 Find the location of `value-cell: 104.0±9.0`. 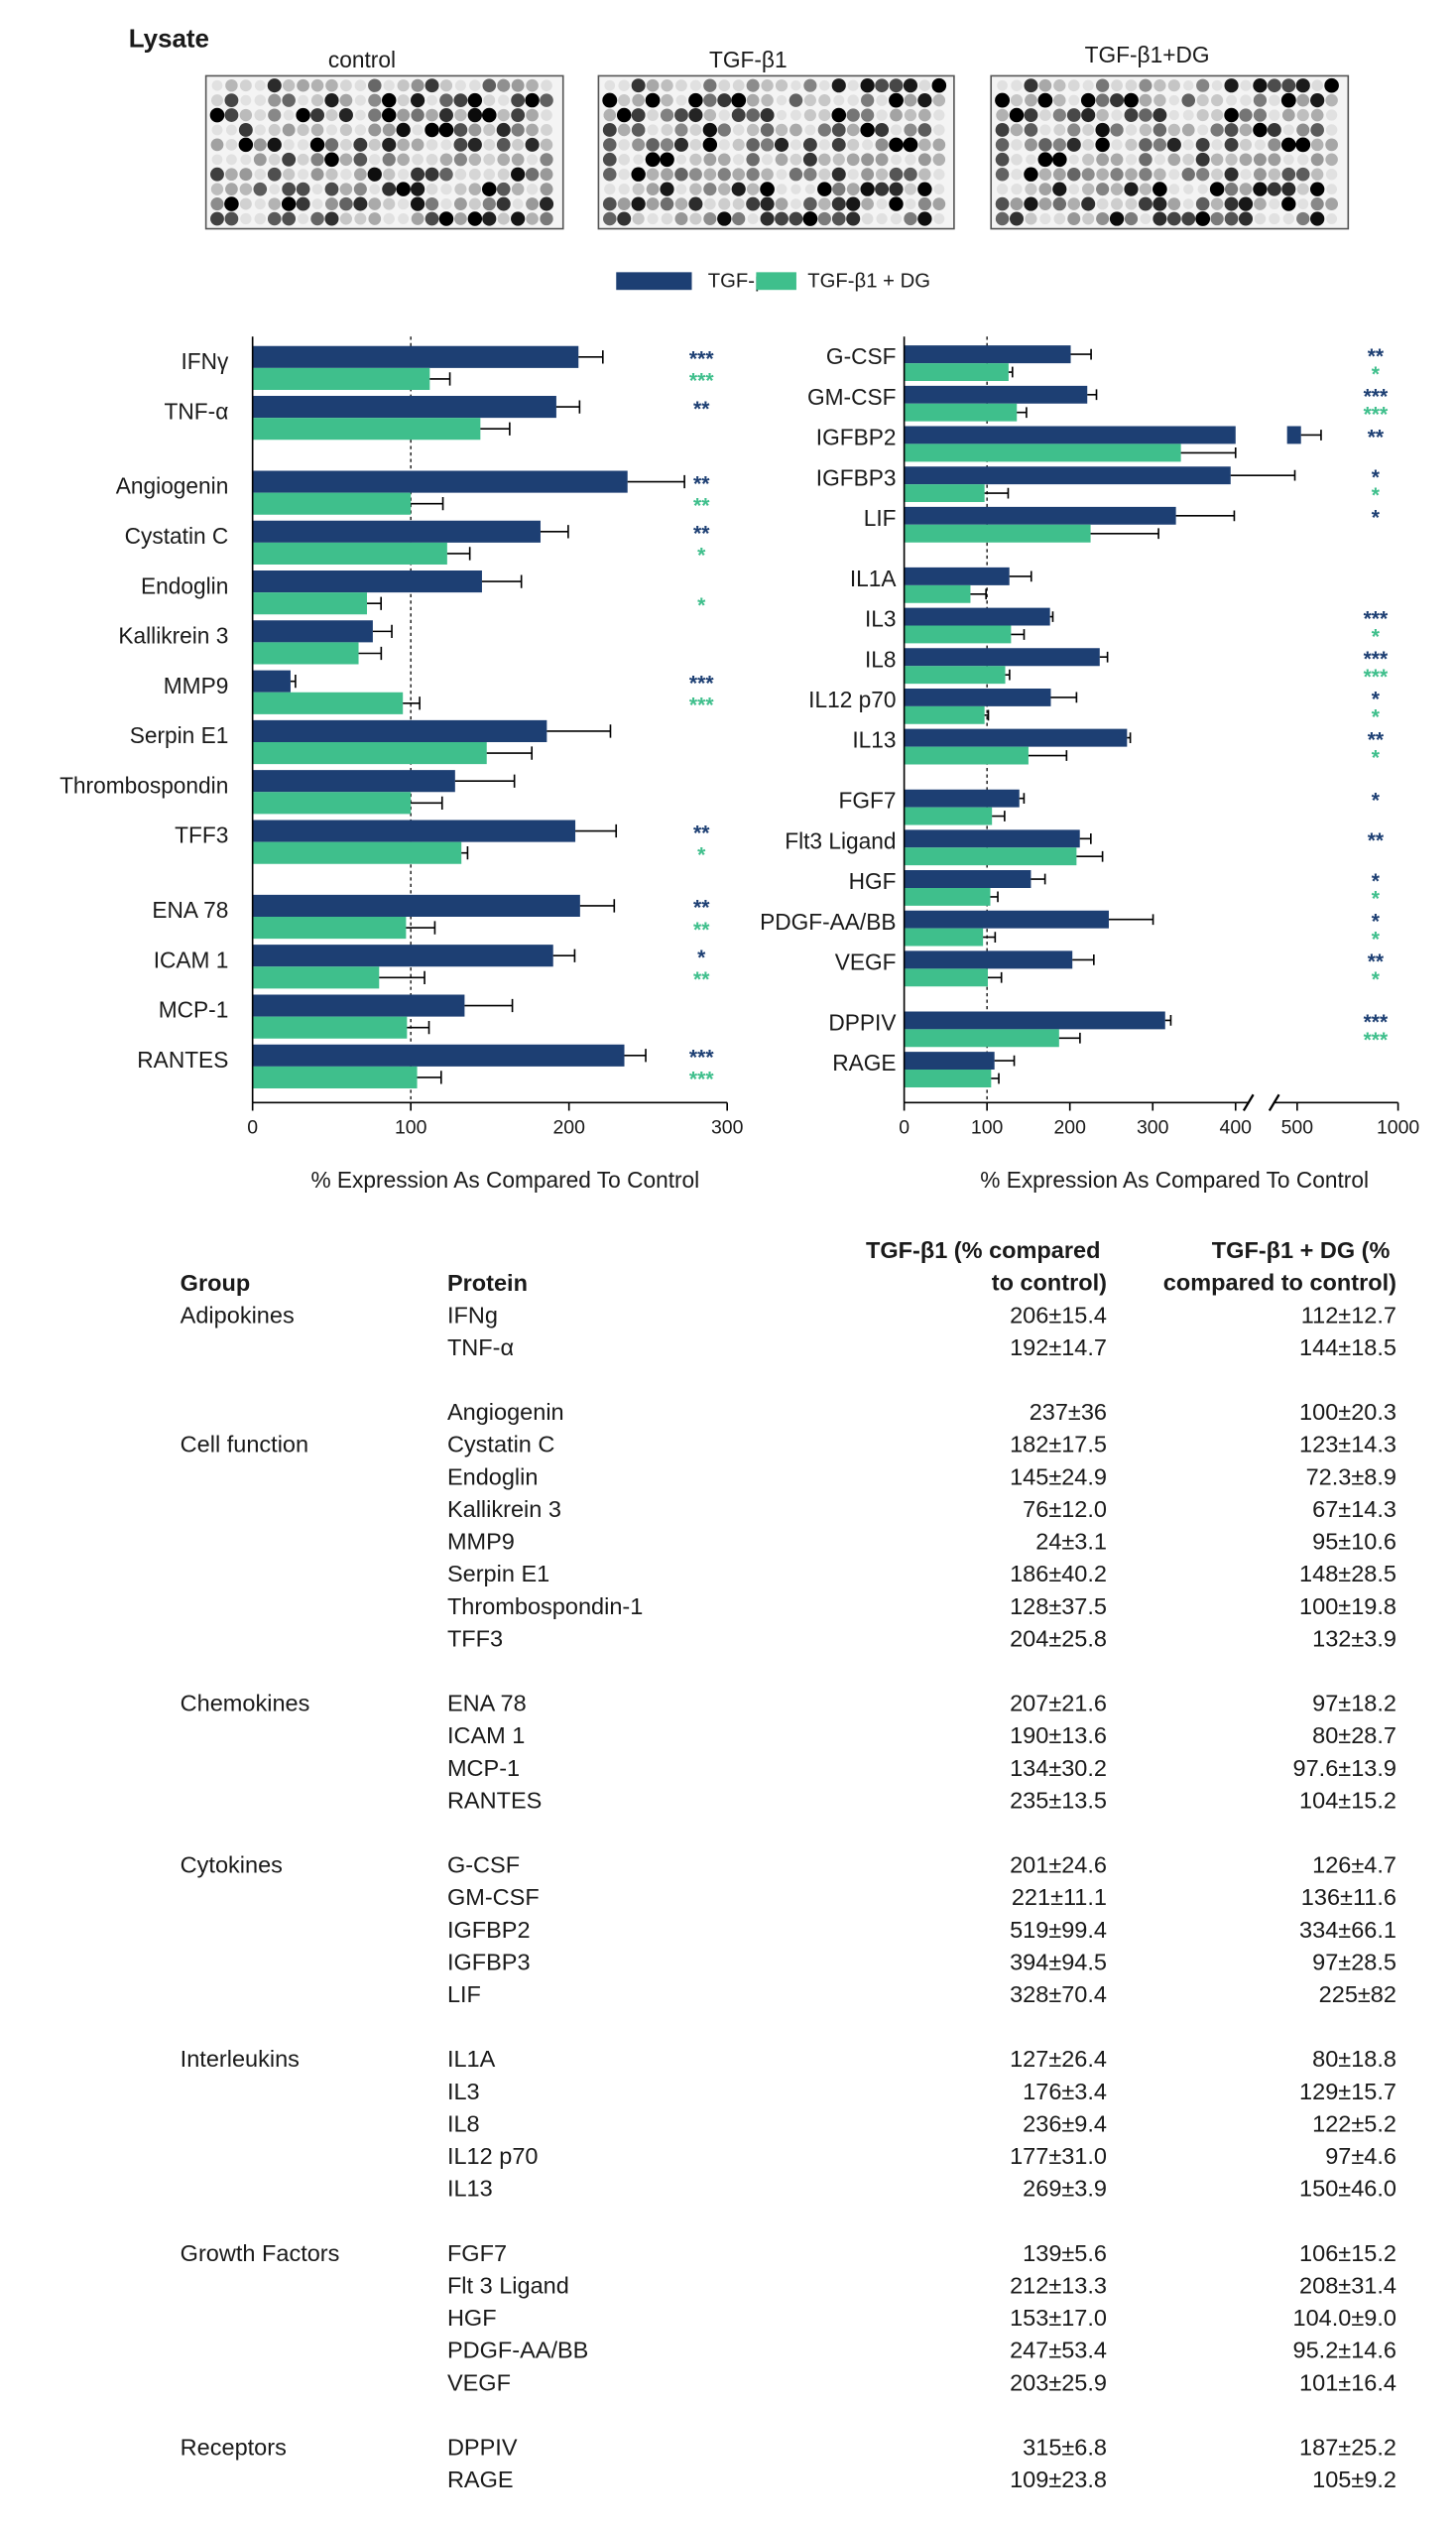

value-cell: 104.0±9.0 is located at coordinates (1344, 2318).